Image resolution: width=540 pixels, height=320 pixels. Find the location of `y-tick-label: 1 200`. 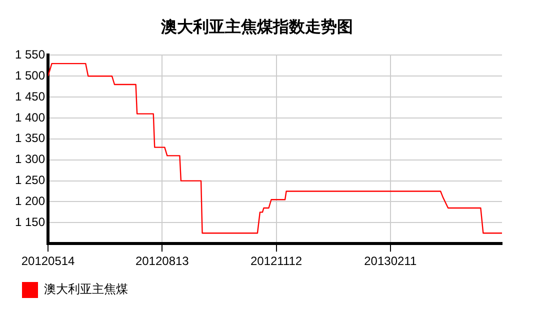

y-tick-label: 1 200 is located at coordinates (30, 201).